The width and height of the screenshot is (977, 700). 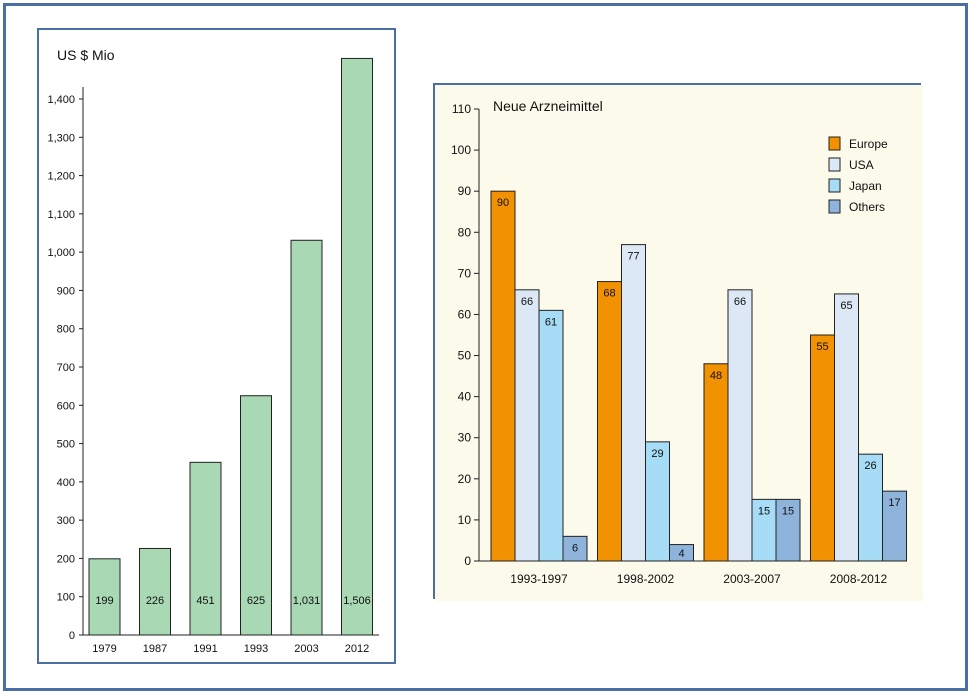 I want to click on bar-value-label: 226, so click(x=155, y=601).